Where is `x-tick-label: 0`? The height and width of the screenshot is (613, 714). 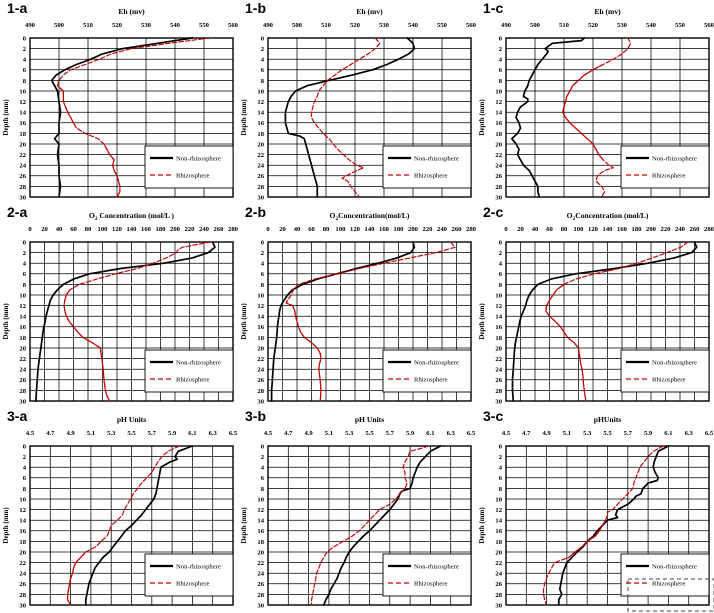
x-tick-label: 0 is located at coordinates (30, 229).